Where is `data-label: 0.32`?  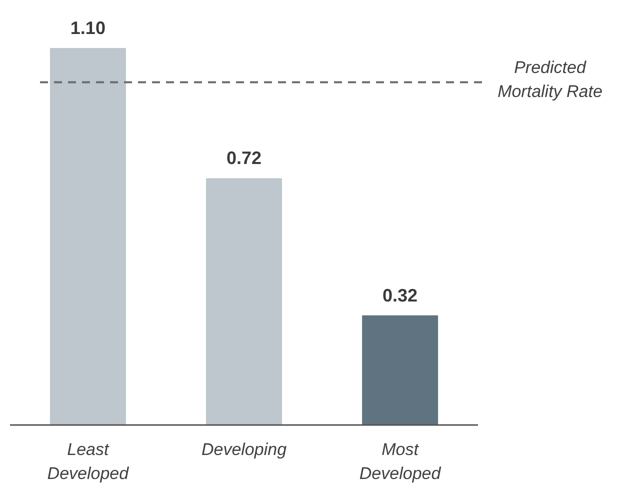
data-label: 0.32 is located at coordinates (400, 295).